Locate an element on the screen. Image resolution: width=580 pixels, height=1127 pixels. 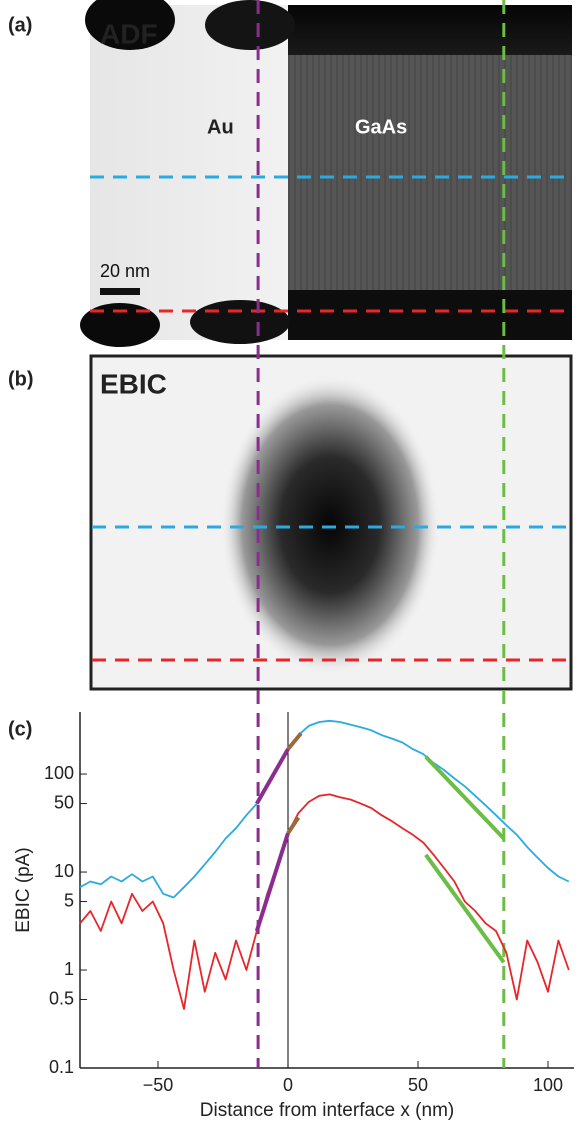
panel-label: (a) is located at coordinates (20, 25).